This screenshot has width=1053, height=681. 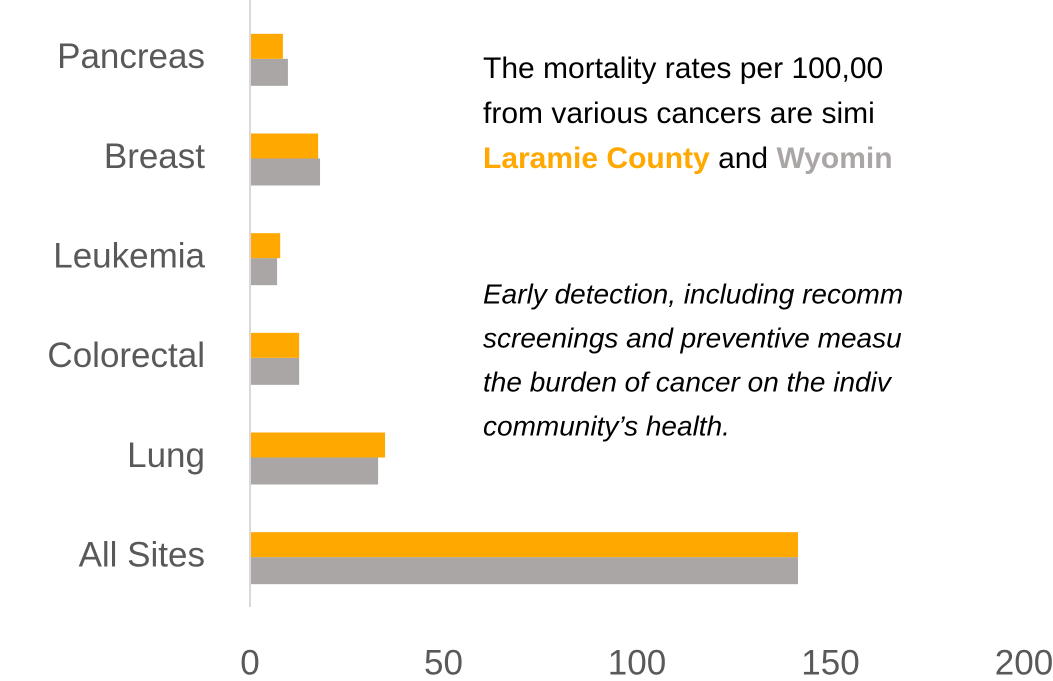 What do you see at coordinates (606, 425) in the screenshot?
I see `italic-line: community’s health.` at bounding box center [606, 425].